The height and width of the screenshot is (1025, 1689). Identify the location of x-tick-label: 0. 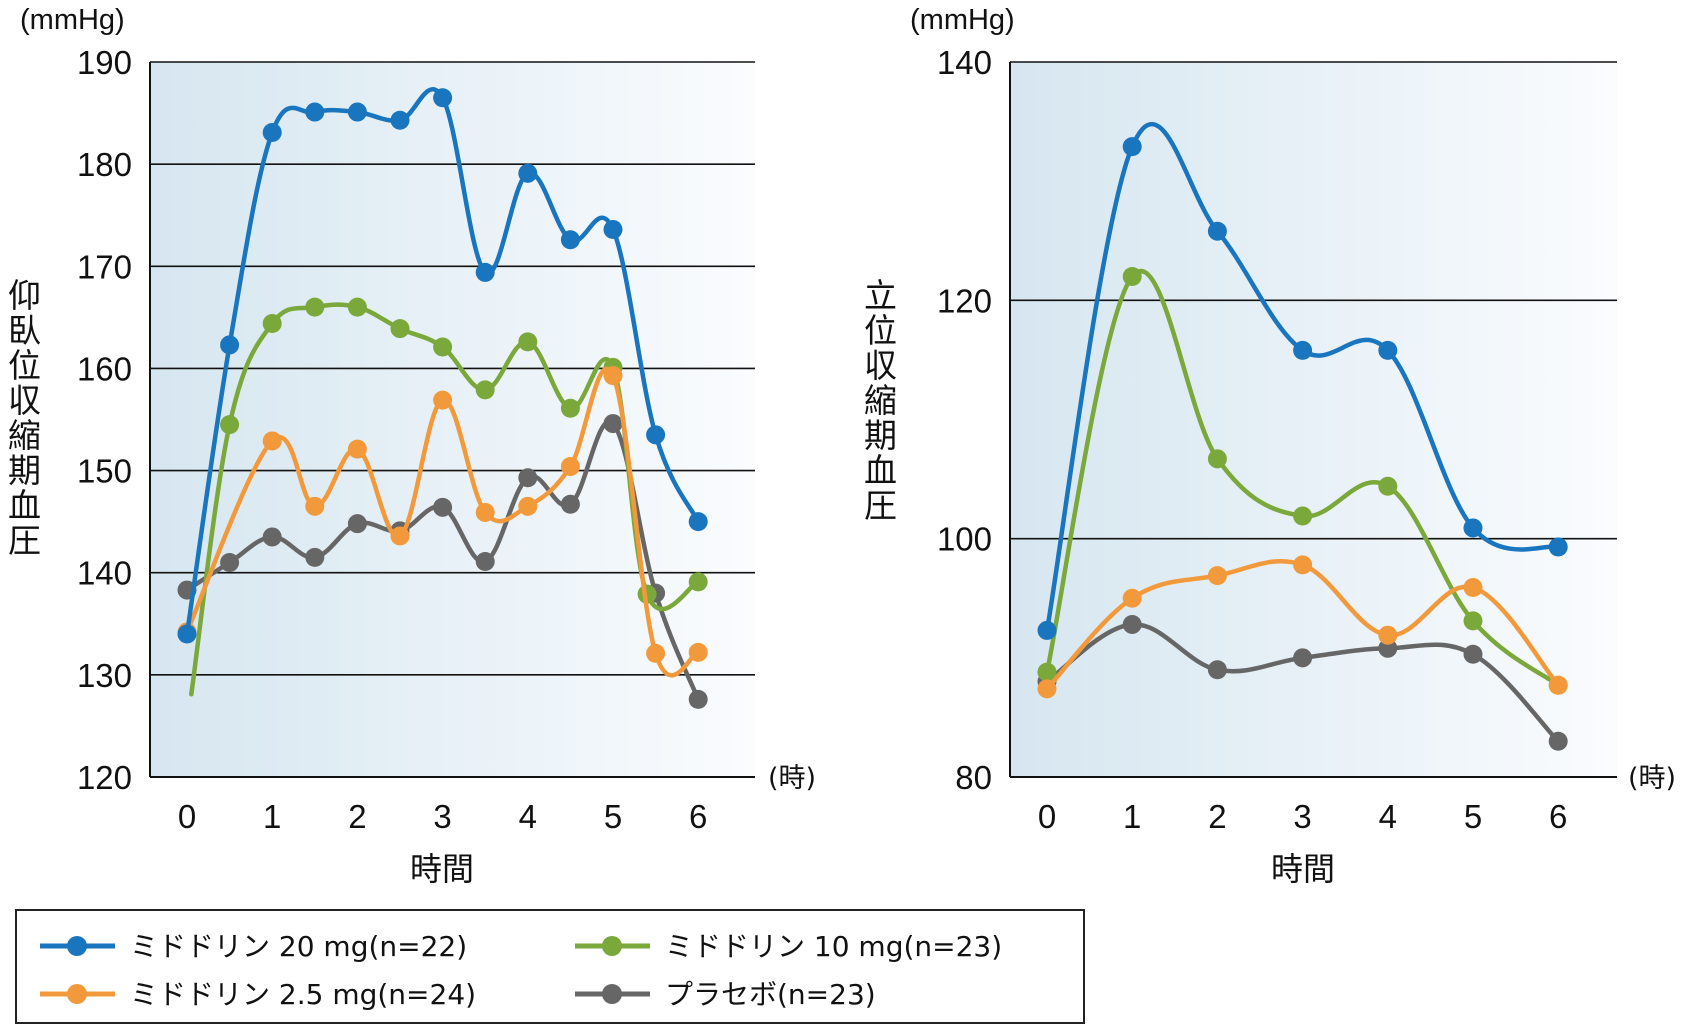
(1047, 816).